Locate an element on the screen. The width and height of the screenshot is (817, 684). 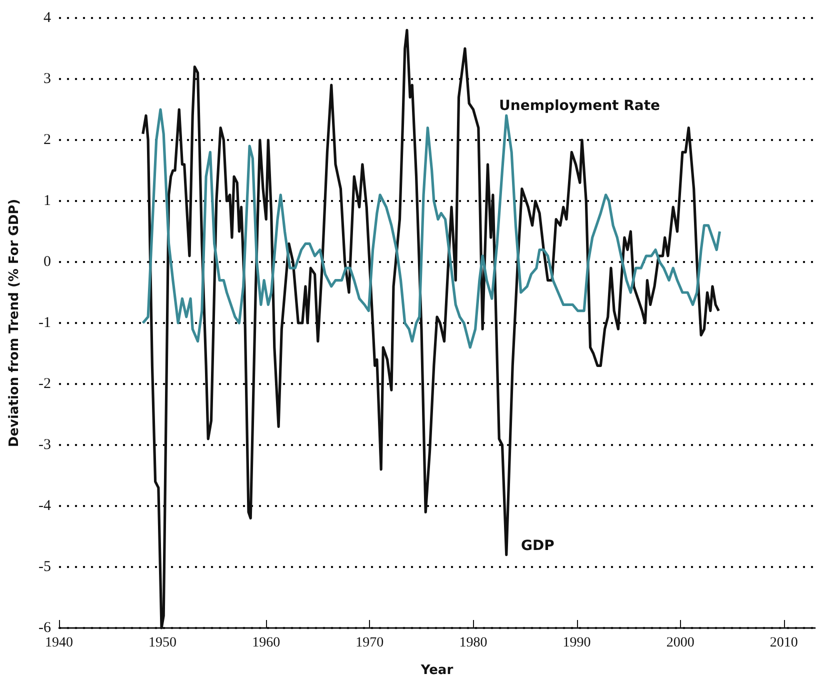
y-tick-label: -6 is located at coordinates (45, 628).